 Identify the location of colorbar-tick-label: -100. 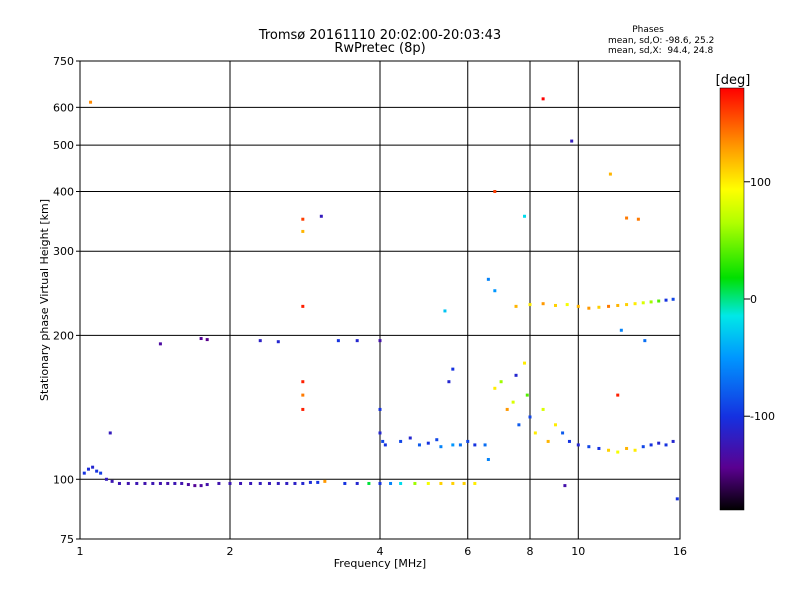
(762, 416).